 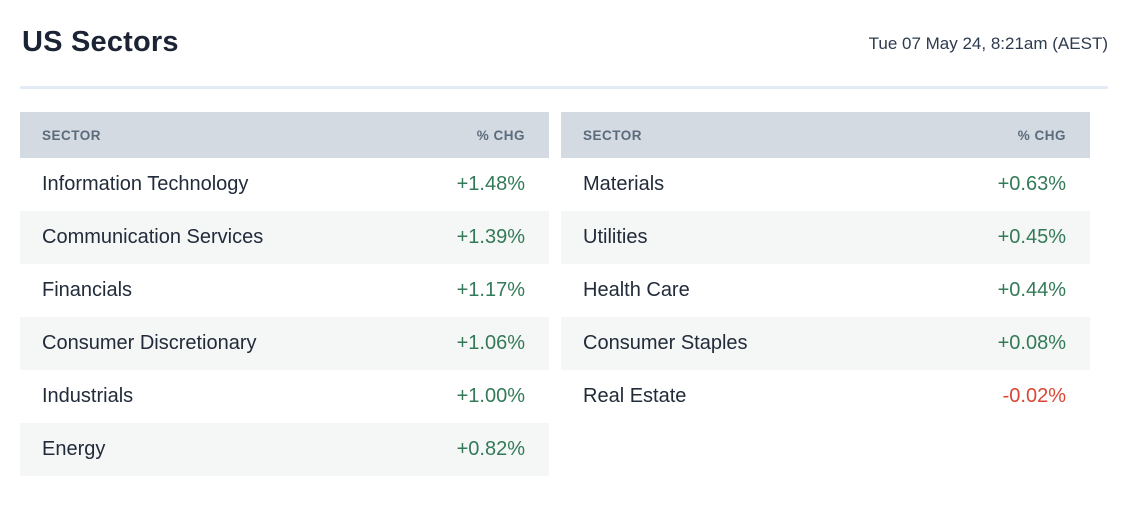 What do you see at coordinates (564, 87) in the screenshot?
I see `header-divider` at bounding box center [564, 87].